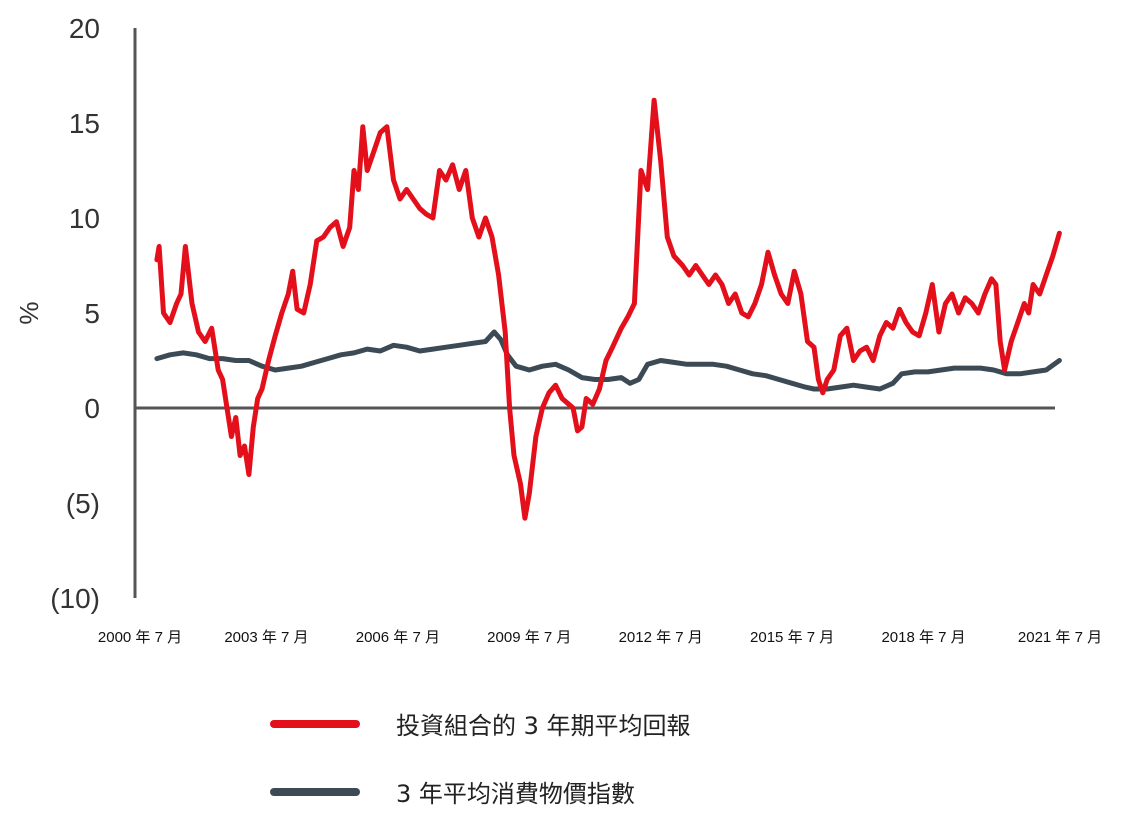  What do you see at coordinates (398, 637) in the screenshot?
I see `x-tick-label: 2006 年 7 月` at bounding box center [398, 637].